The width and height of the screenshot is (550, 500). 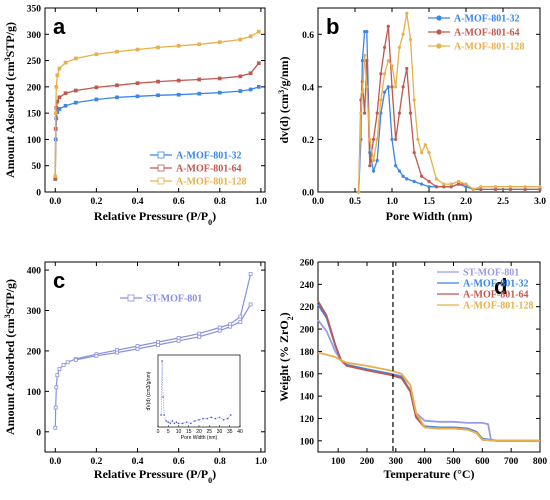 I want to click on inset-x-tick-label: 30, so click(x=220, y=432).